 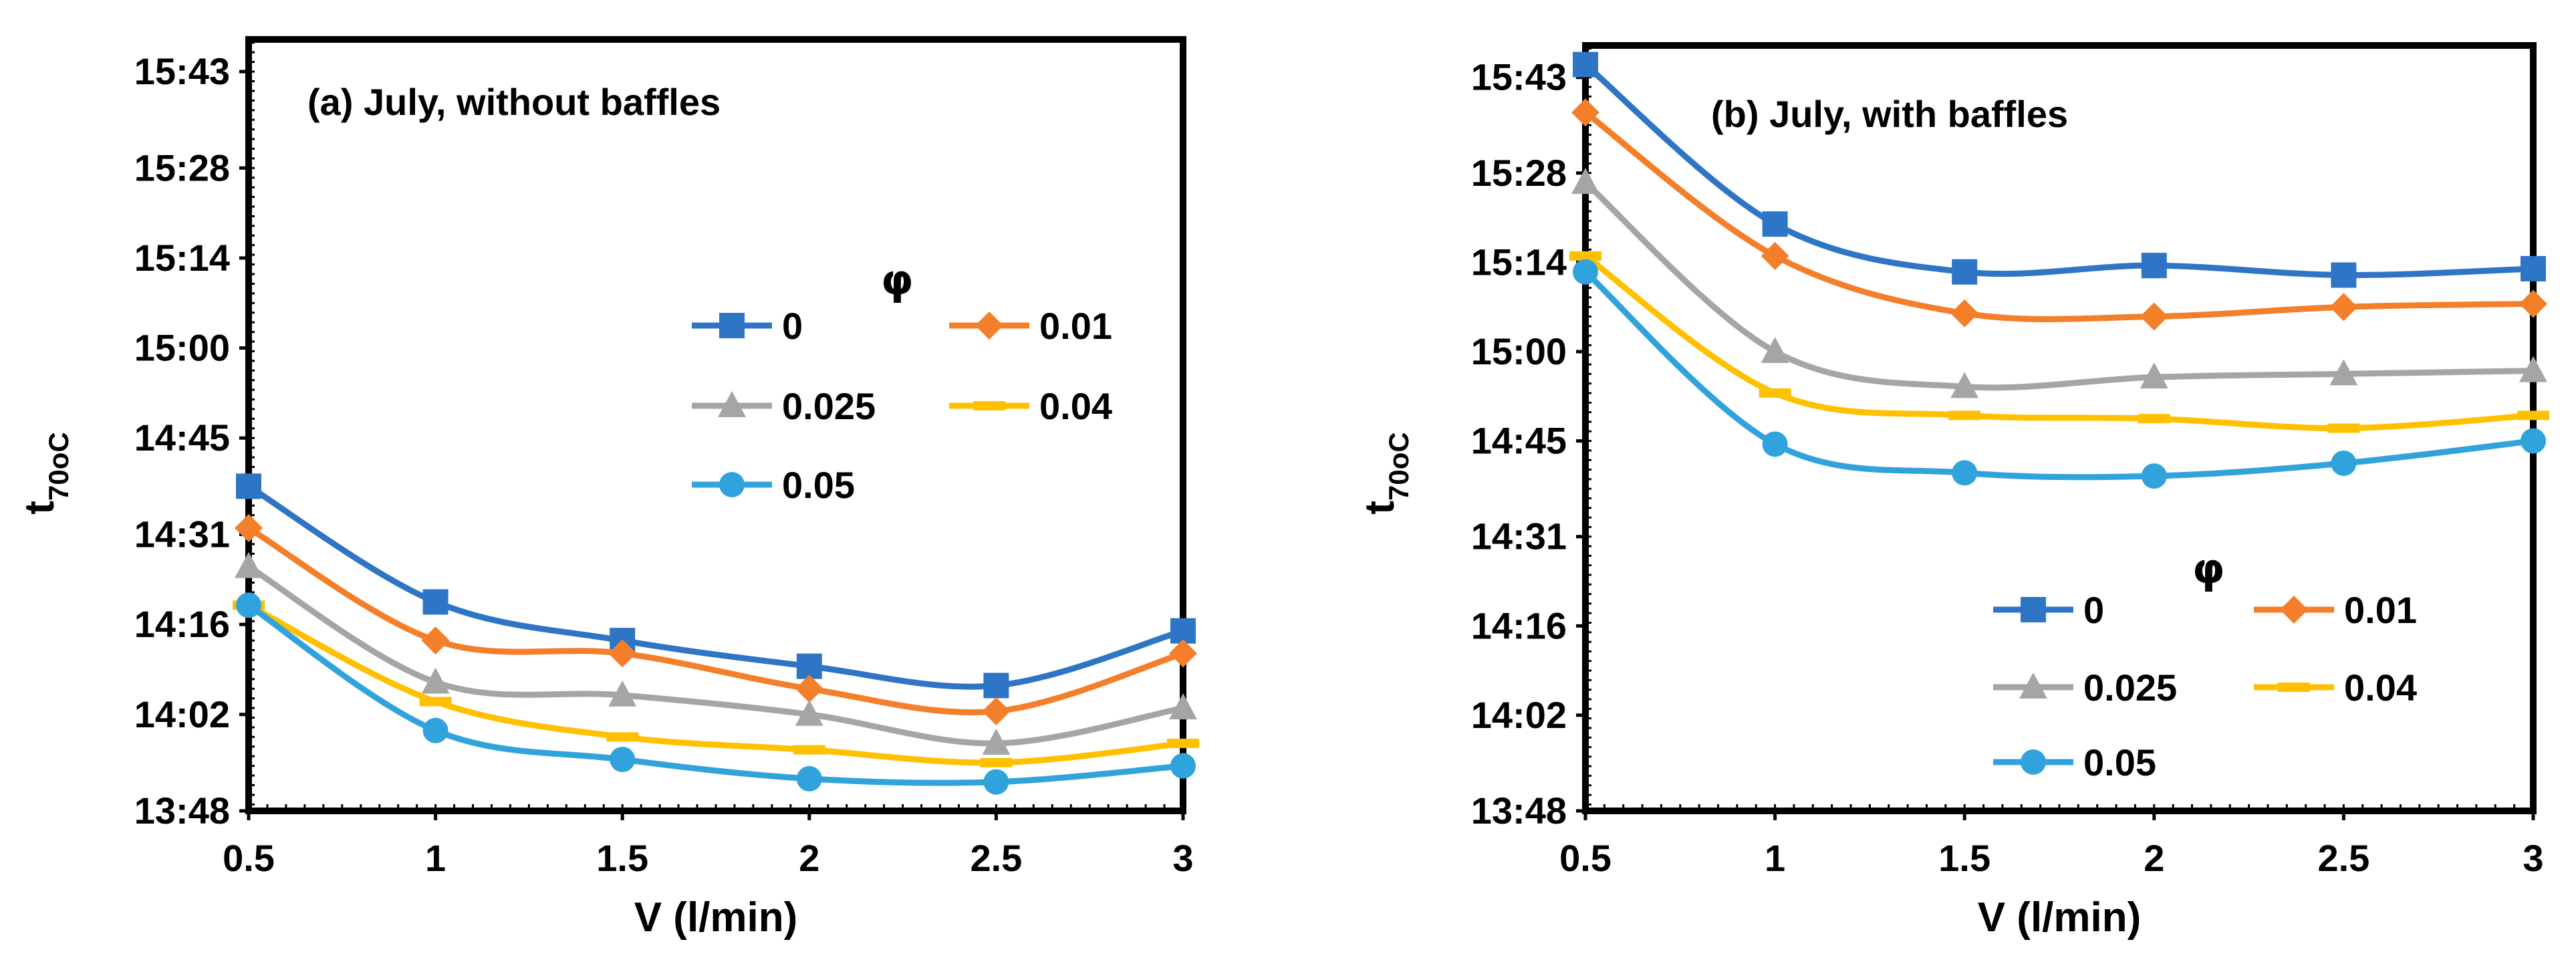 What do you see at coordinates (2381, 688) in the screenshot?
I see `legend-label: 0.04` at bounding box center [2381, 688].